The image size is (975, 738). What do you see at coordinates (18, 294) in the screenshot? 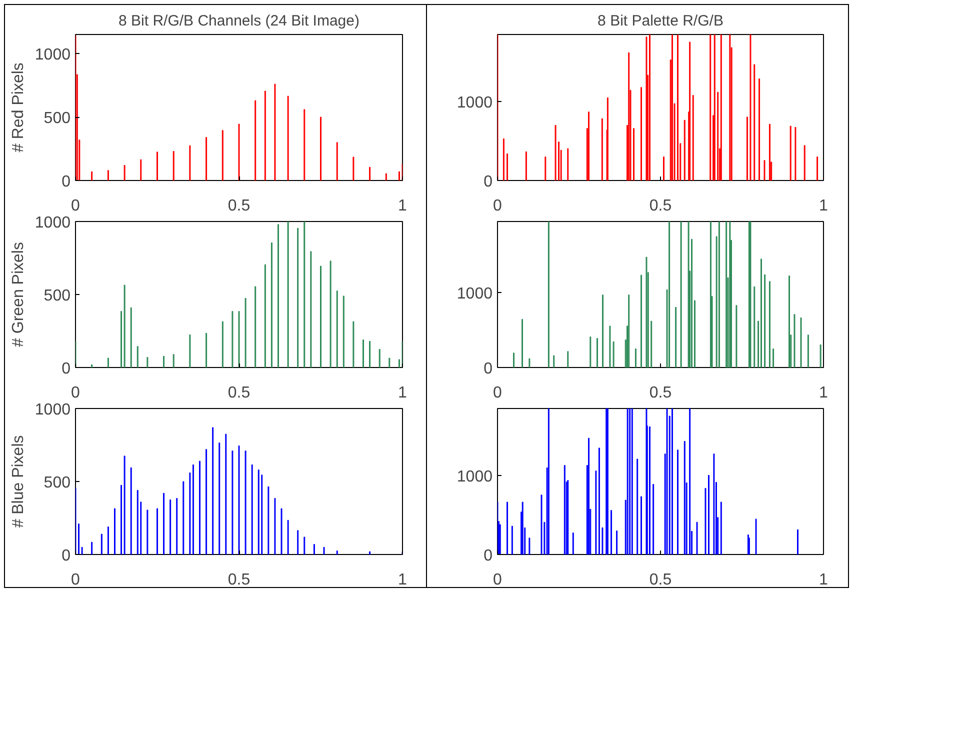
I see `y-axis-title: # Green Pixels` at bounding box center [18, 294].